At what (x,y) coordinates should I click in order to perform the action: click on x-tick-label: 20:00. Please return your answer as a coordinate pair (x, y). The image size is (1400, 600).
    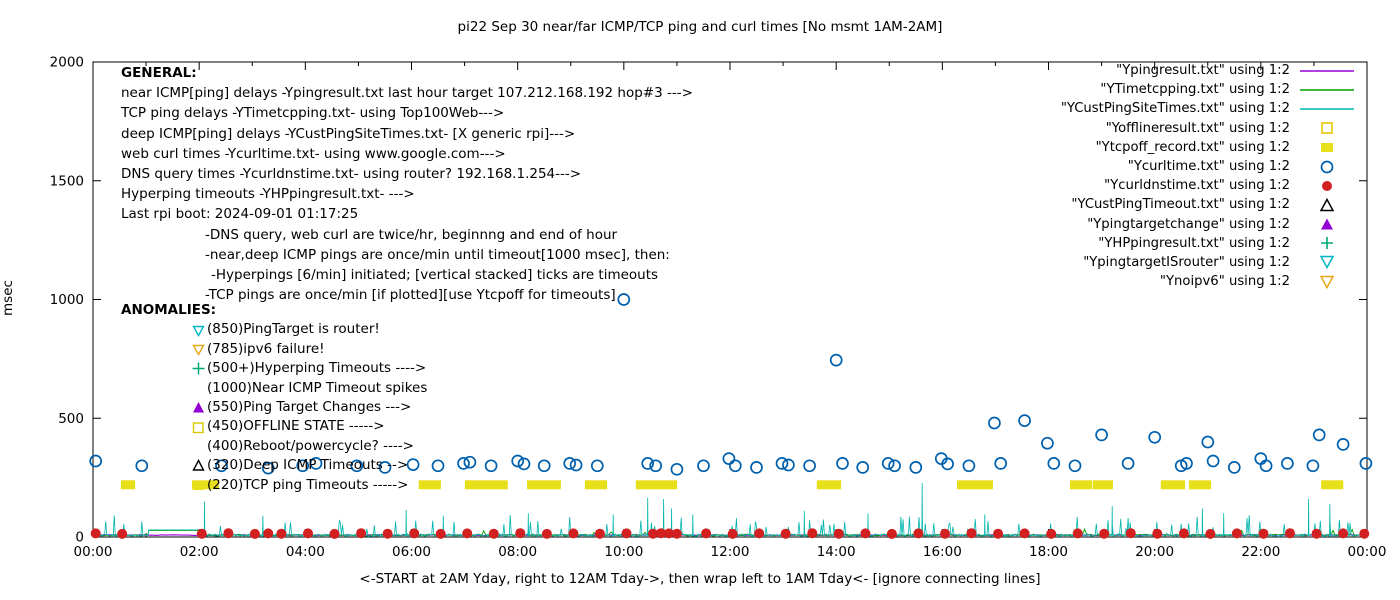
    Looking at the image, I should click on (1154, 552).